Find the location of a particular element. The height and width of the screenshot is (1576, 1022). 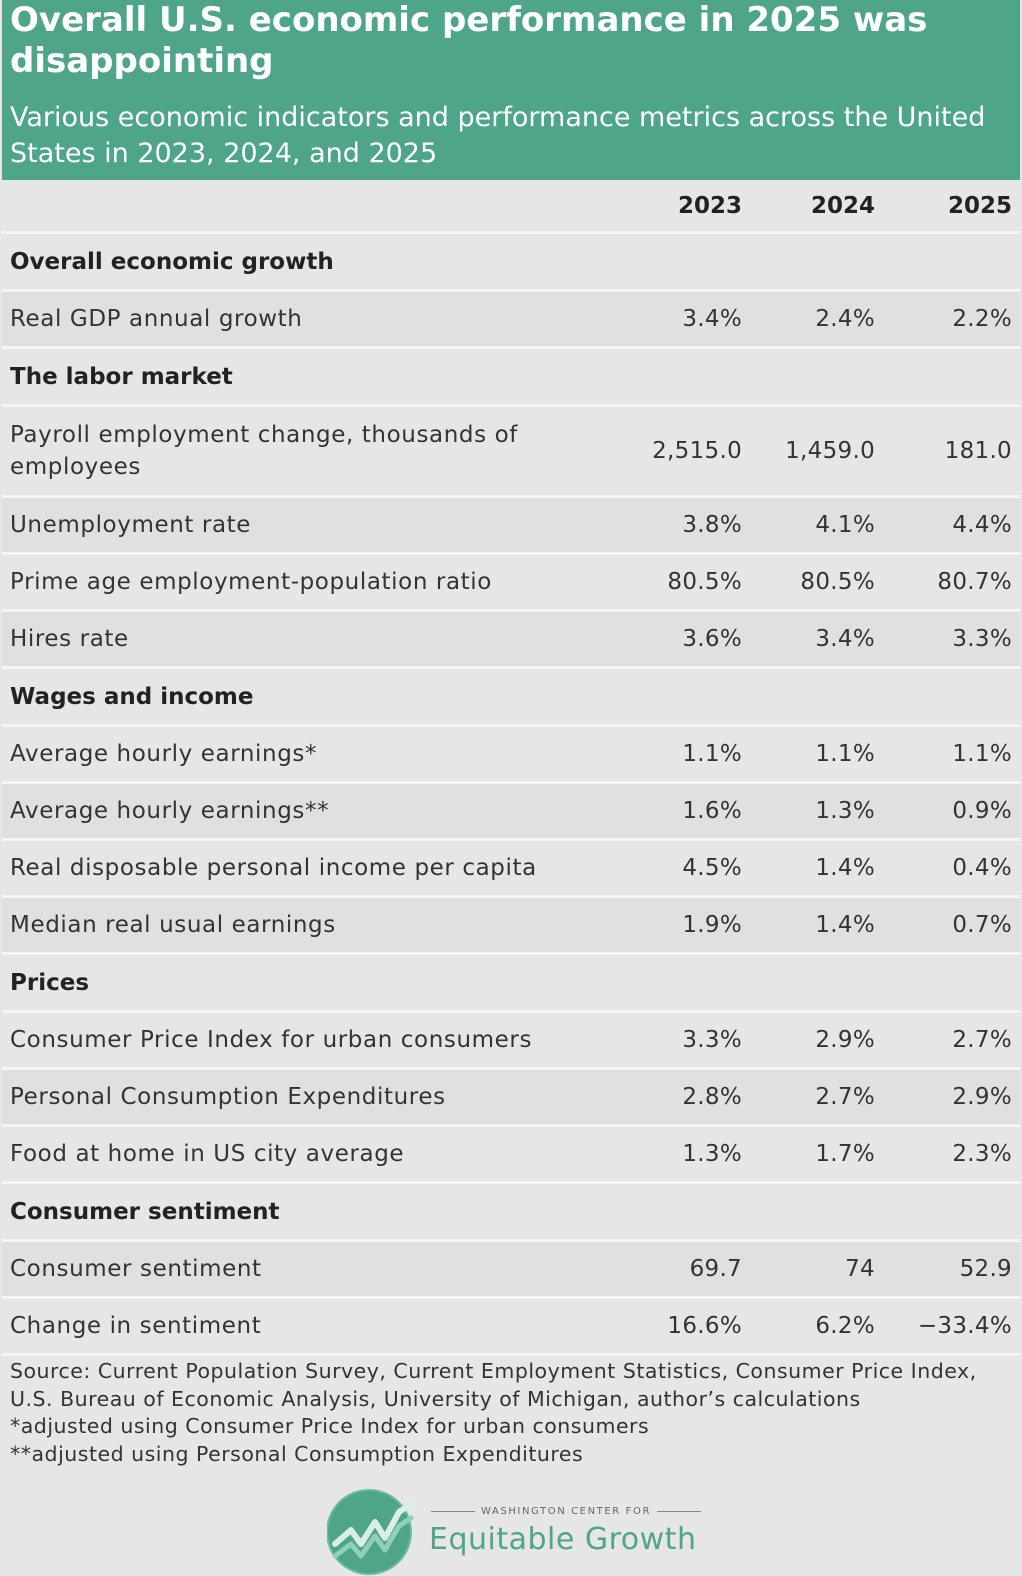

indicator-label: Consumer sentiment is located at coordinates (311, 1269).